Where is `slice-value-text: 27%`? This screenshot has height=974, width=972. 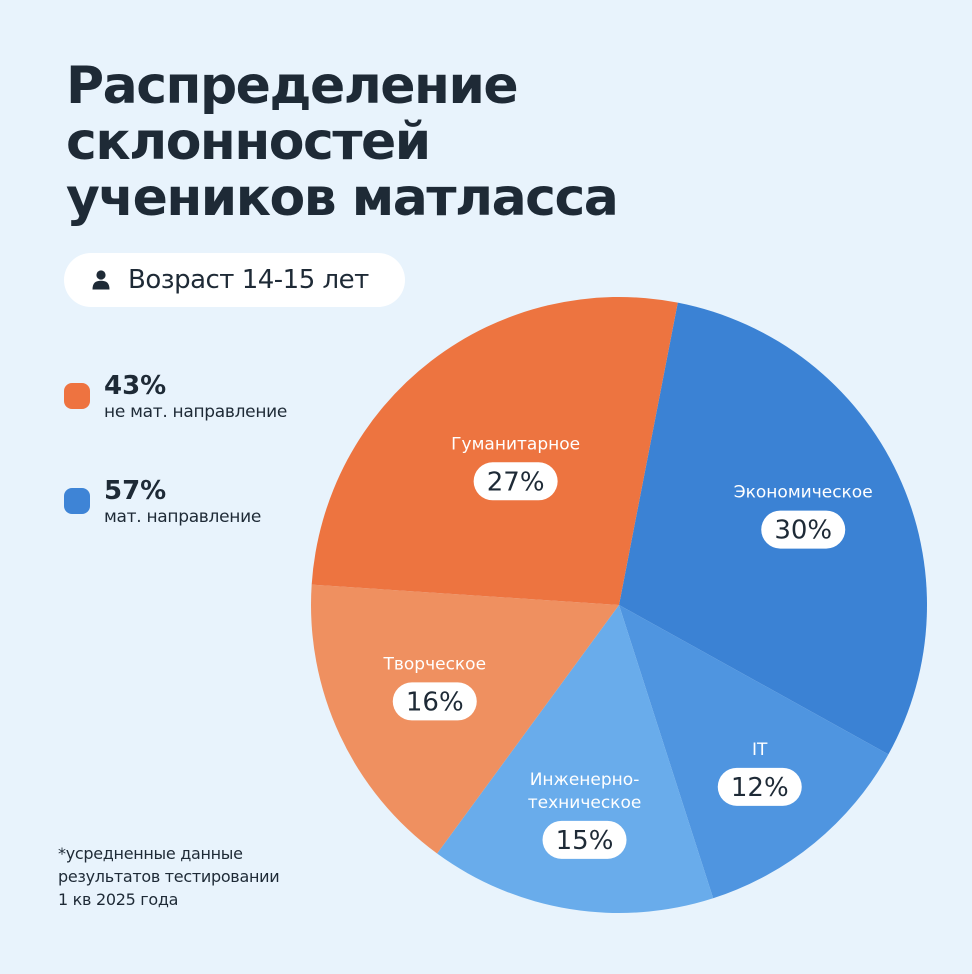 slice-value-text: 27% is located at coordinates (516, 482).